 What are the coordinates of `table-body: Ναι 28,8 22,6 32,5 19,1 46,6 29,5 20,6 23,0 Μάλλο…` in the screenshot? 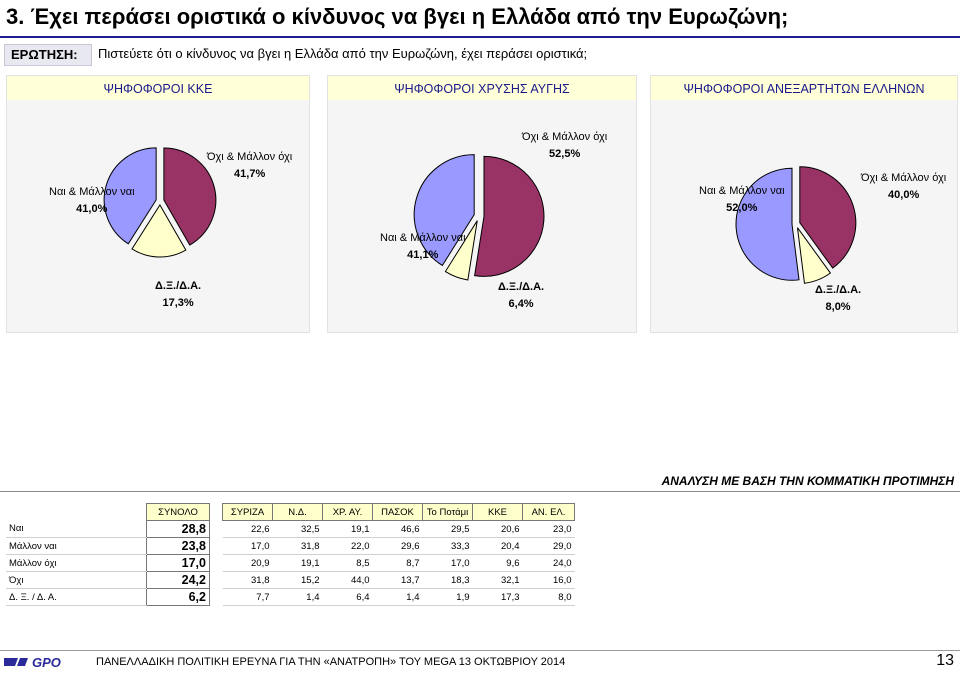 It's located at (290, 563).